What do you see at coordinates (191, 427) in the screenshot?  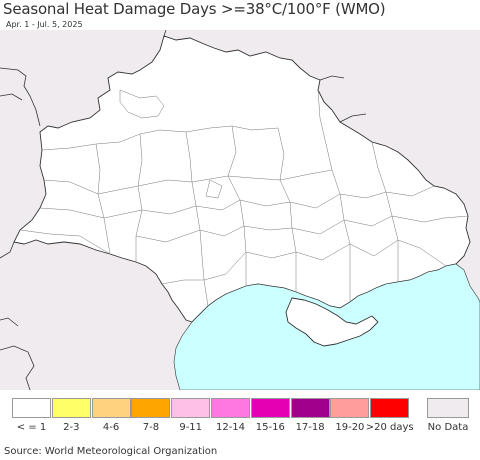 I see `legend-label: 9-11` at bounding box center [191, 427].